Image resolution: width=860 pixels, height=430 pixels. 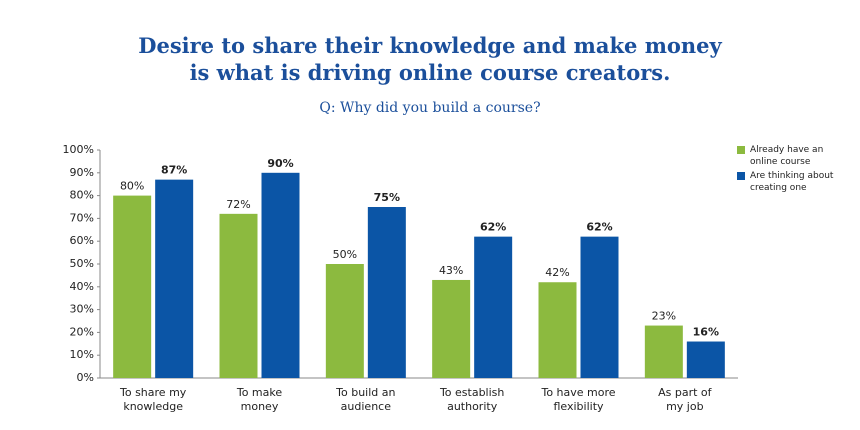 What do you see at coordinates (82, 309) in the screenshot?
I see `y-tick-label: 30%` at bounding box center [82, 309].